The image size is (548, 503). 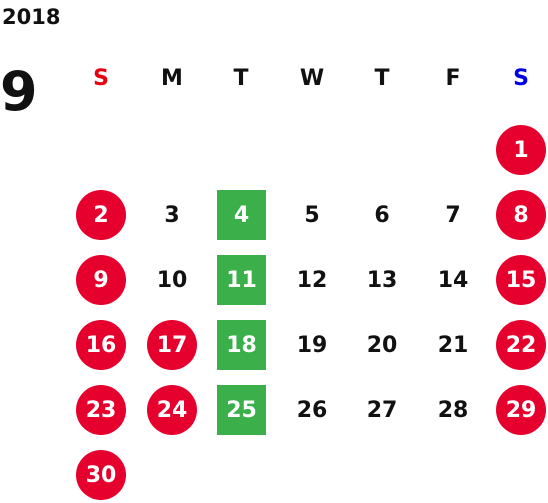 I want to click on calendar-day-20: 20, so click(x=382, y=345).